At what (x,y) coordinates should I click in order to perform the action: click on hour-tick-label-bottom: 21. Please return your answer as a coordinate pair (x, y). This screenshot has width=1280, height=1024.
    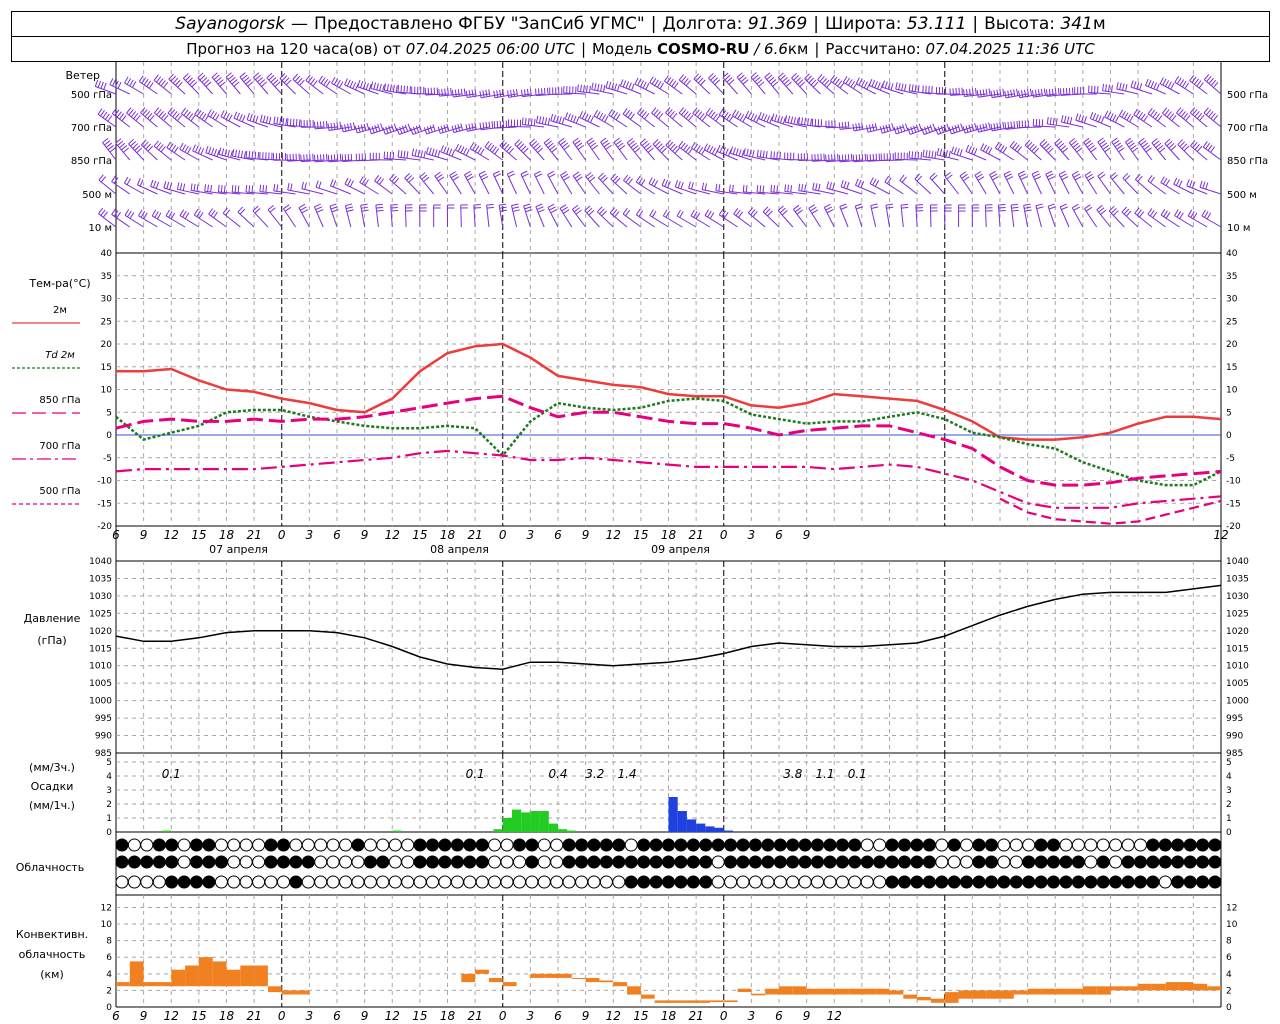
    Looking at the image, I should click on (474, 1016).